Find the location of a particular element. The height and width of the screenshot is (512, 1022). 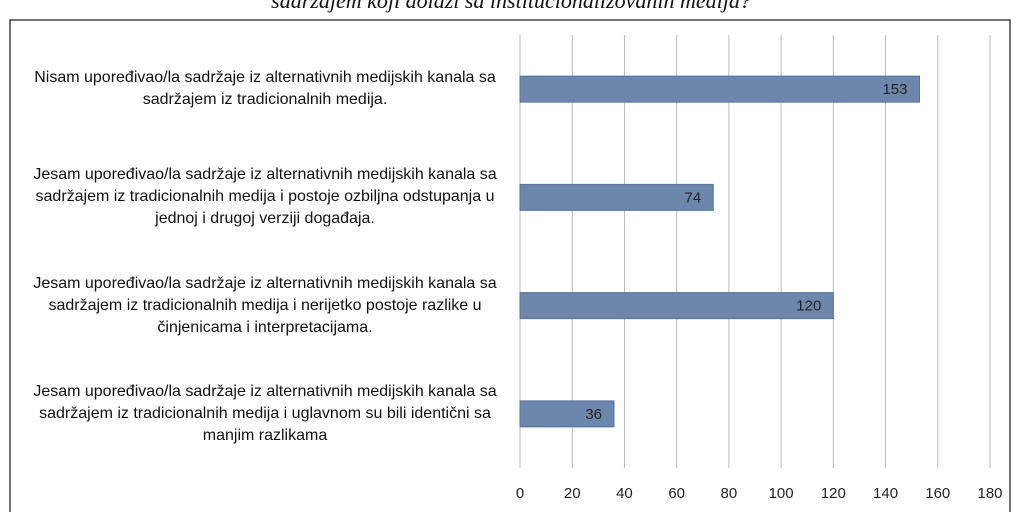

x-tick-label: 20 is located at coordinates (572, 493).